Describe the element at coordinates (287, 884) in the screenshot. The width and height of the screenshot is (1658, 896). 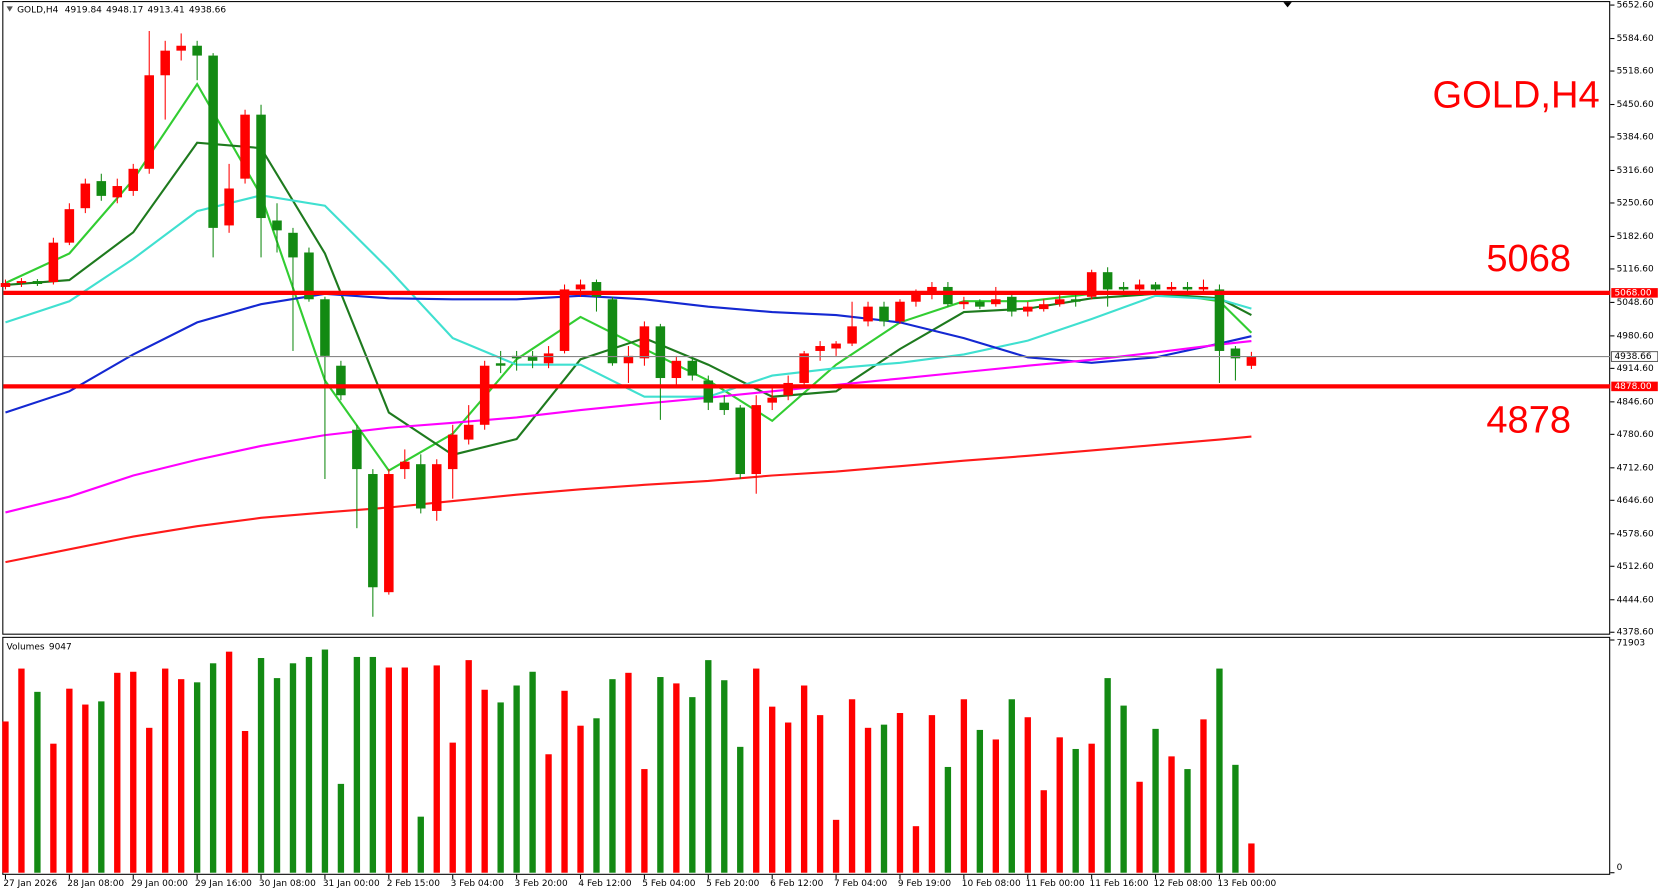
I see `x-tick-label: 30 Jan 08:00` at that location.